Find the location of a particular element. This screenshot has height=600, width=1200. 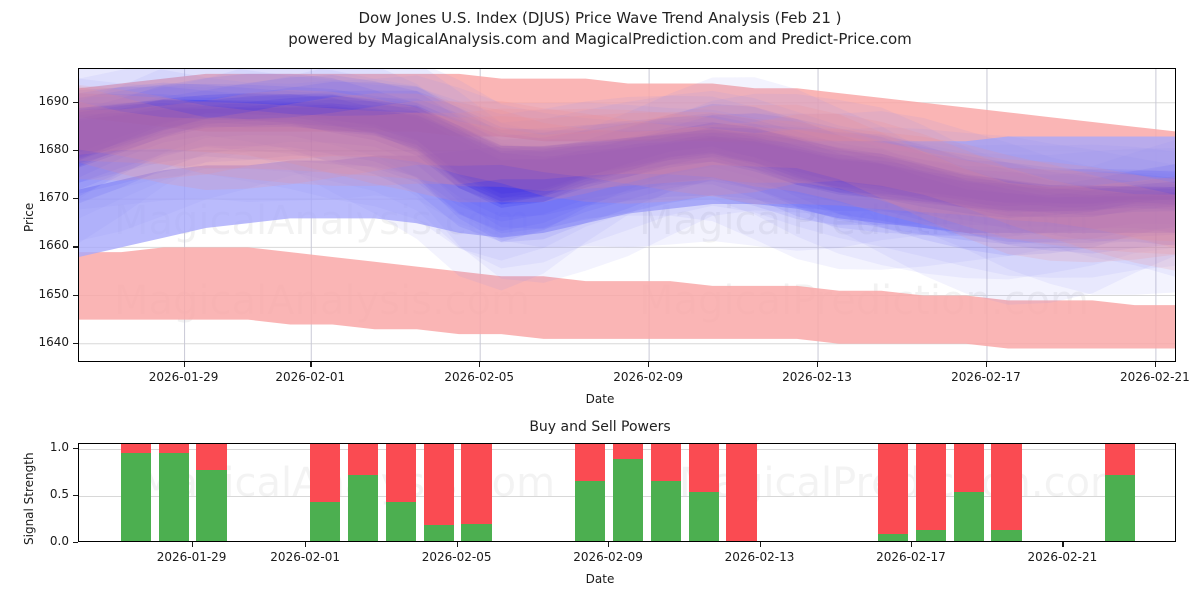

y-tick-label: 1670 is located at coordinates (53, 197).